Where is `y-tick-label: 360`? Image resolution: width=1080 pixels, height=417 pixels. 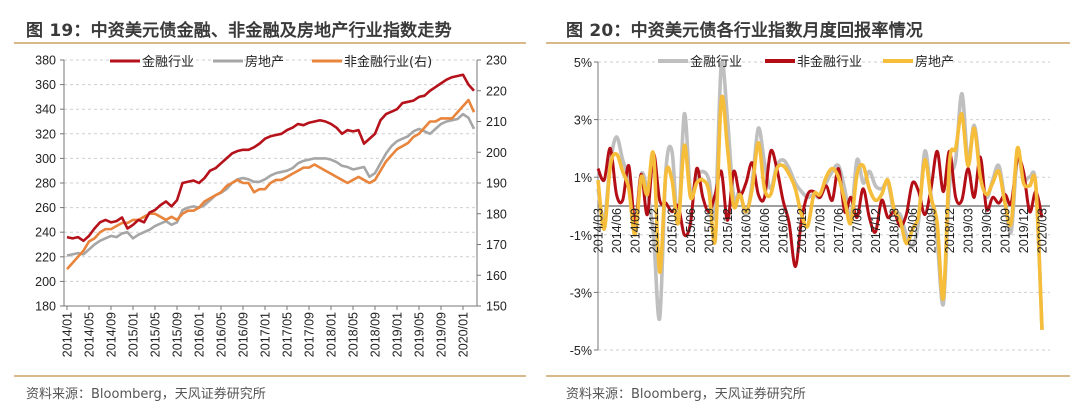
y-tick-label: 360 is located at coordinates (45, 85).